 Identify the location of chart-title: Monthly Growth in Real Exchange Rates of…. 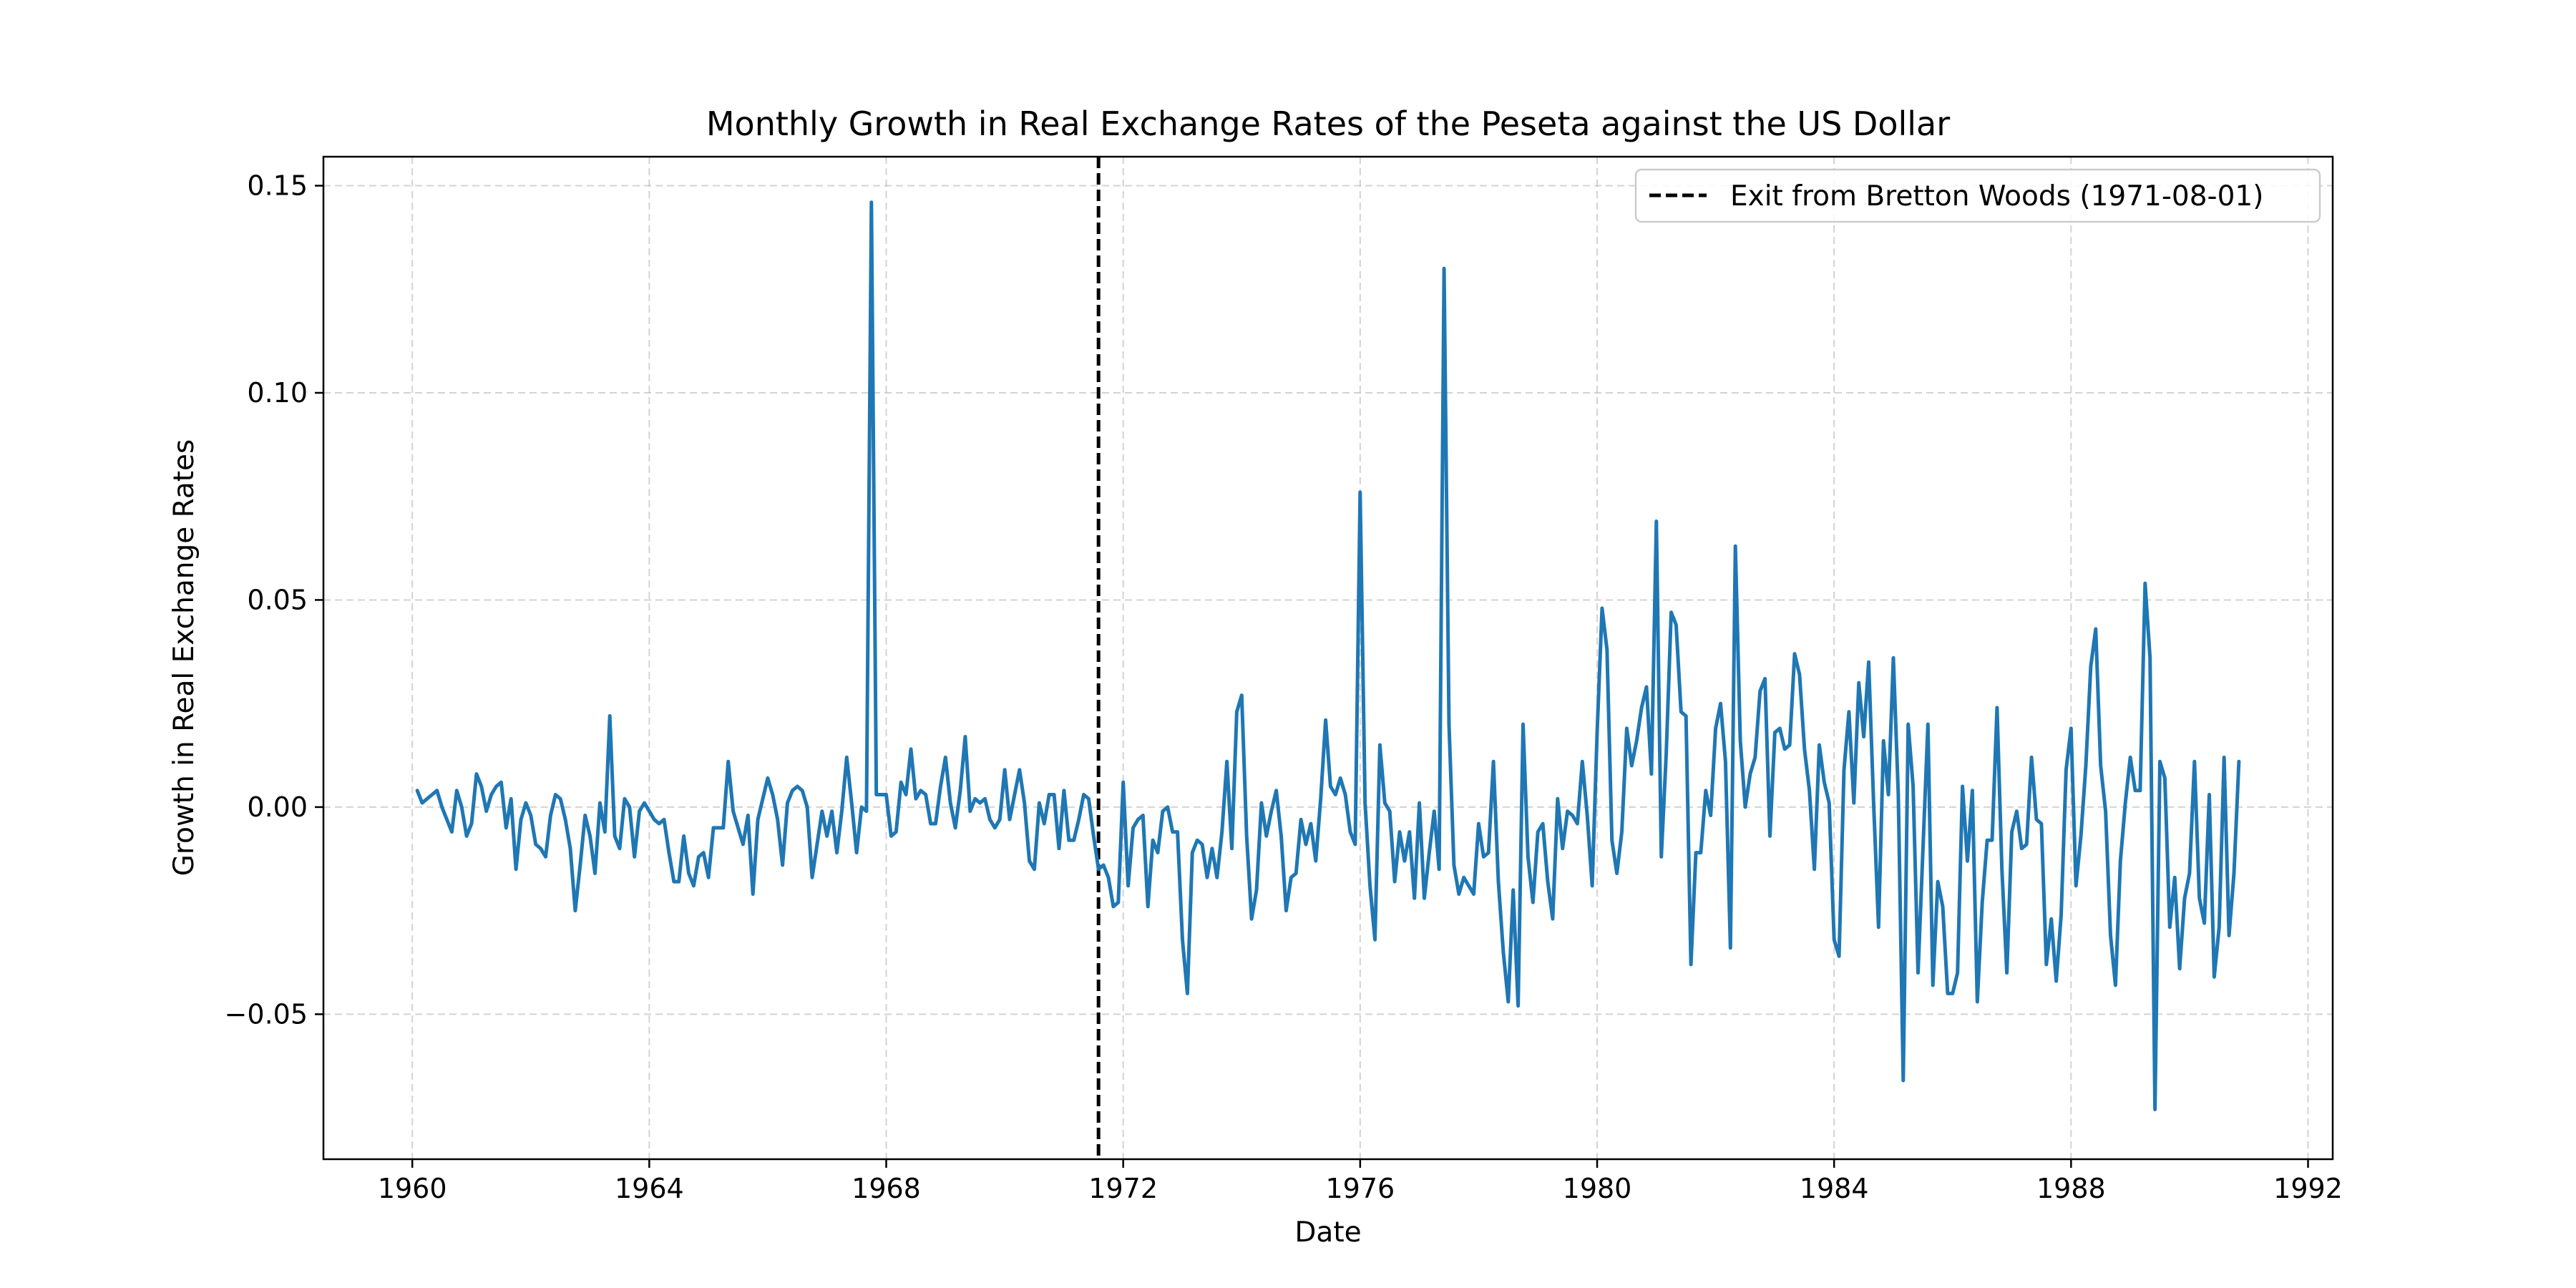
(1328, 123).